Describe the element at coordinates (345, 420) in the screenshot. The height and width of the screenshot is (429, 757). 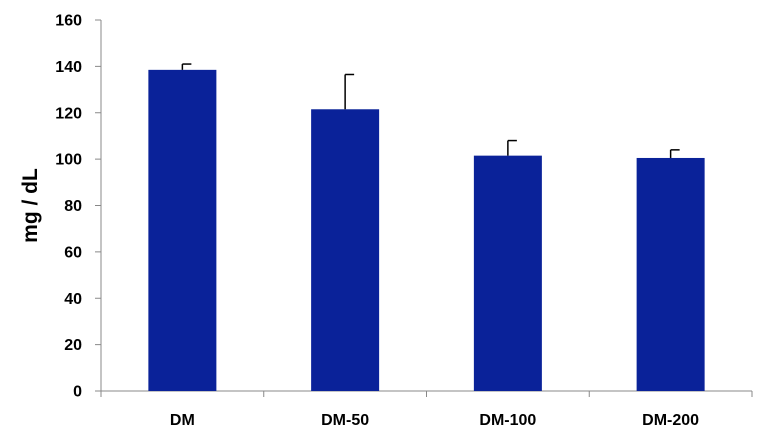
I see `x-category-label: DM-50` at that location.